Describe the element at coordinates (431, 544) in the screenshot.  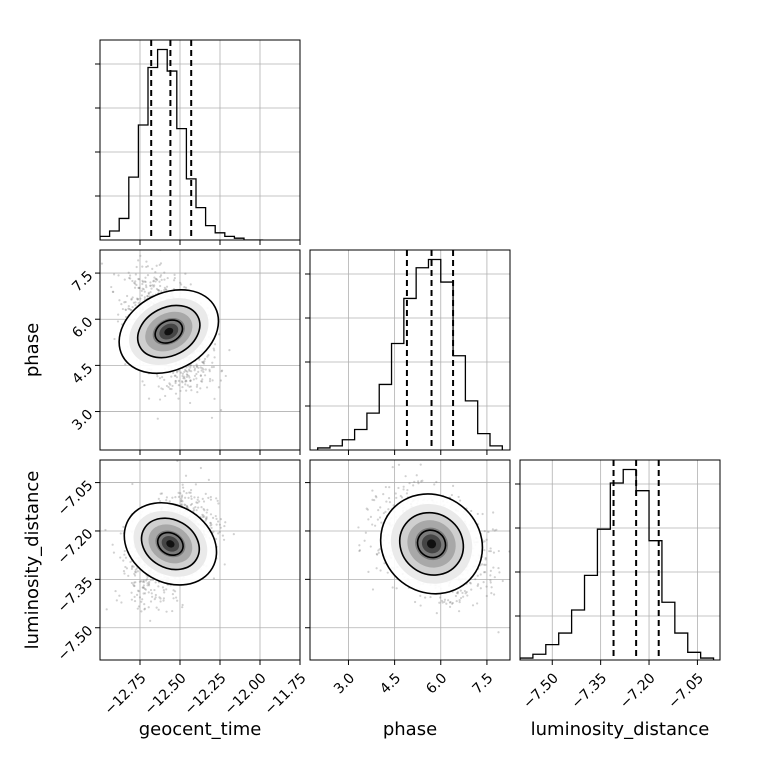
I see `density-level` at that location.